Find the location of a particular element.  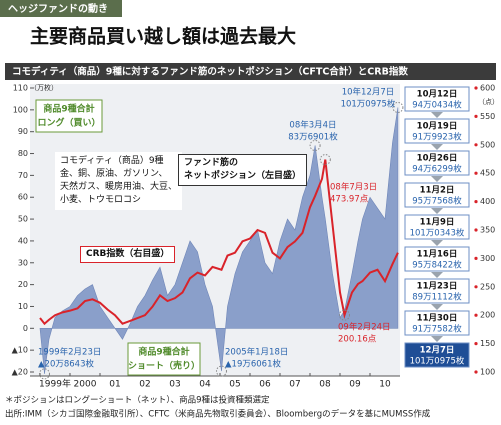

y-tick-label: 110 is located at coordinates (20, 88).